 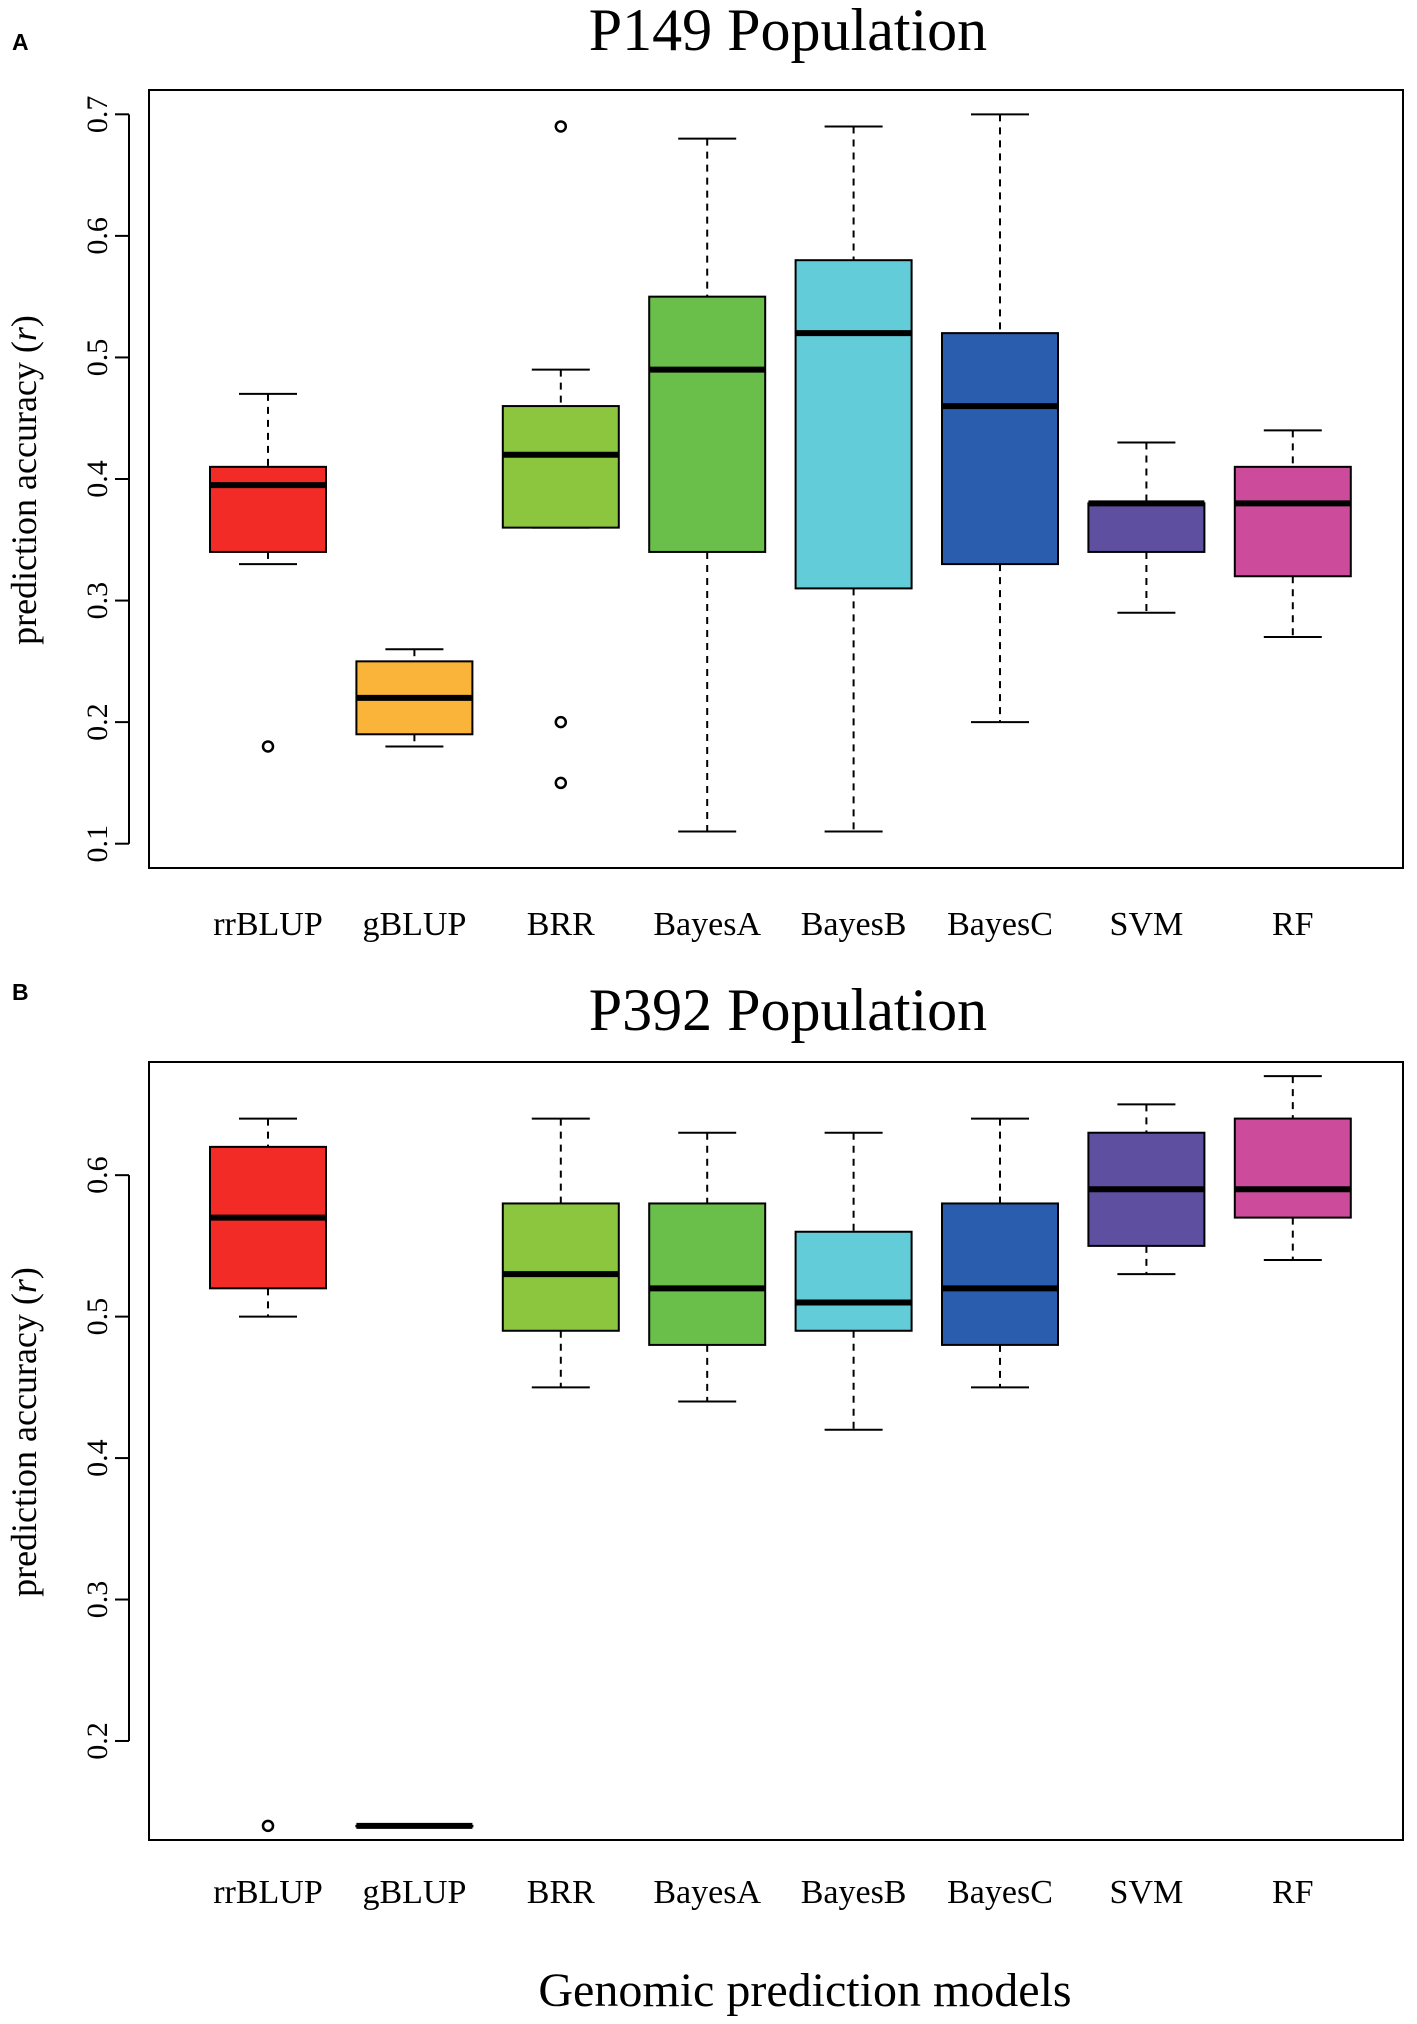 I want to click on panel-b-y-tick-label: 0.4, so click(x=97, y=1458).